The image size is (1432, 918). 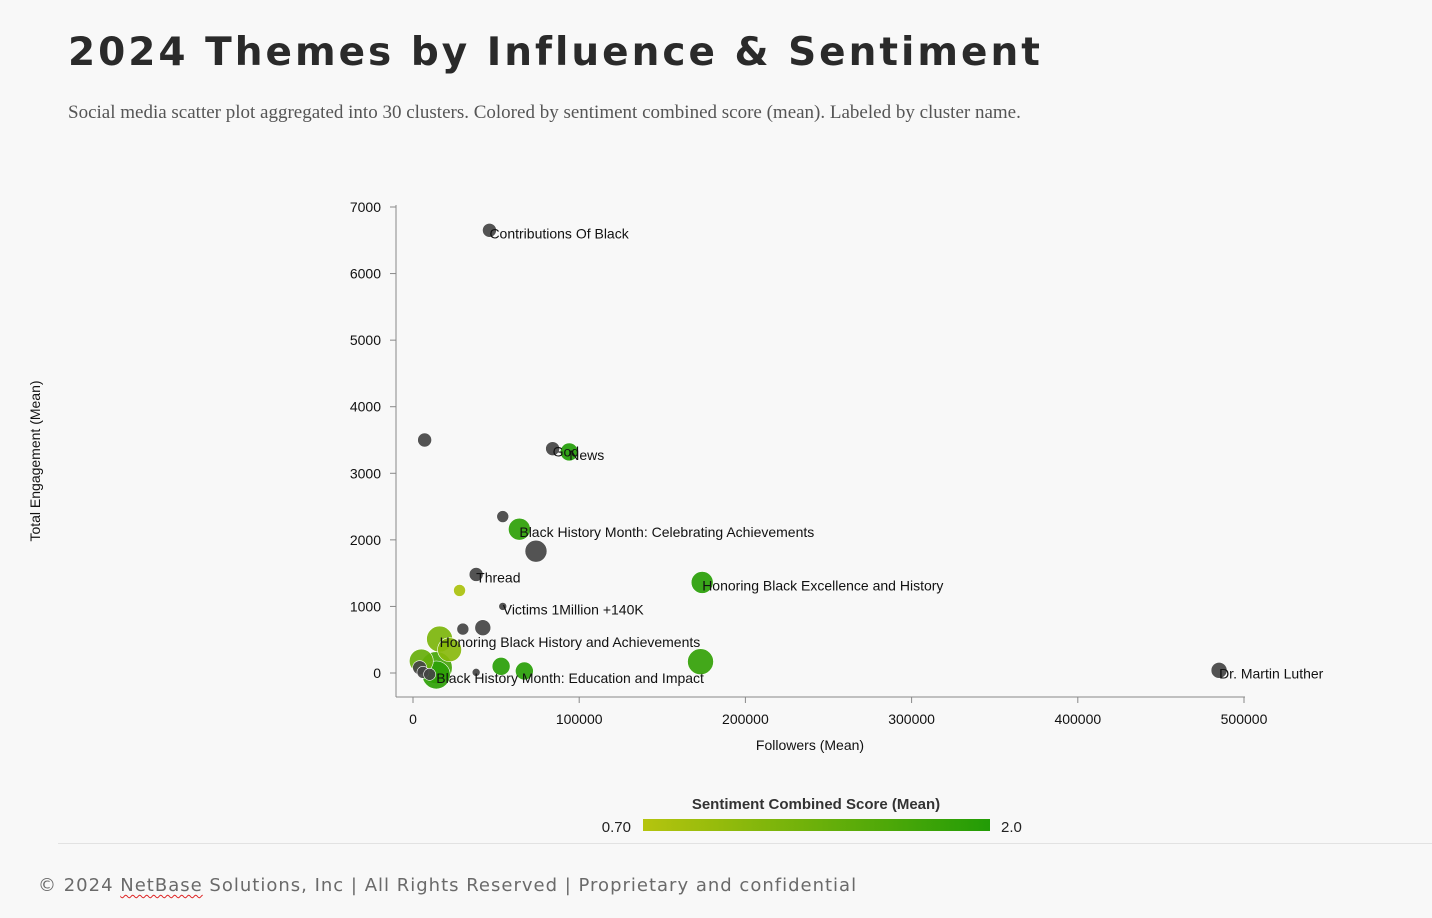 What do you see at coordinates (373, 440) in the screenshot?
I see `y-axis-ticks: 0 1000 2000 3000 4000 5000 6000 7000` at bounding box center [373, 440].